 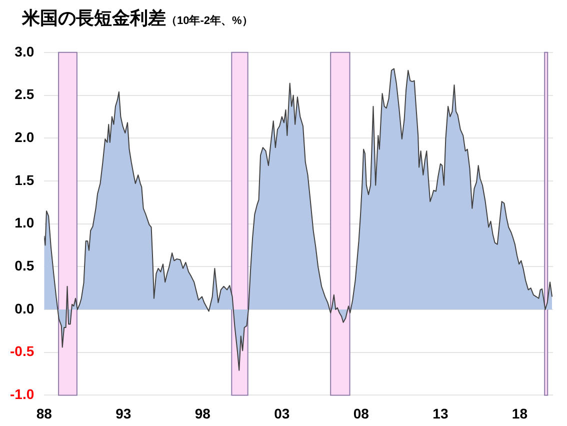 I want to click on y-tick-label: 2.0, so click(x=24, y=136).